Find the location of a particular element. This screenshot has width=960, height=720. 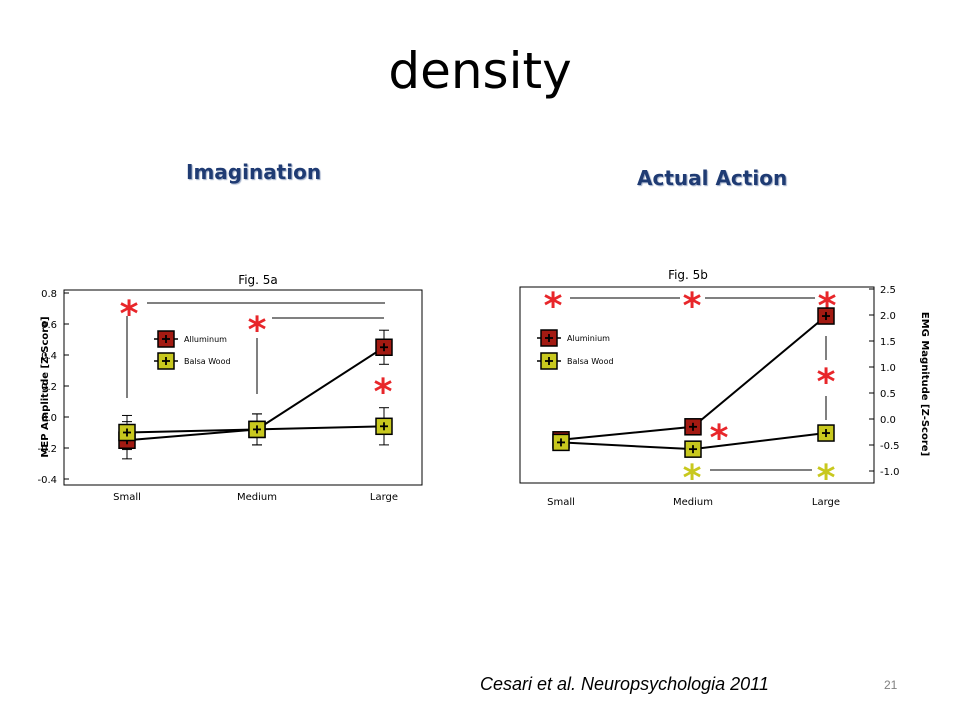

y-tick-label: 1.5 is located at coordinates (888, 342).